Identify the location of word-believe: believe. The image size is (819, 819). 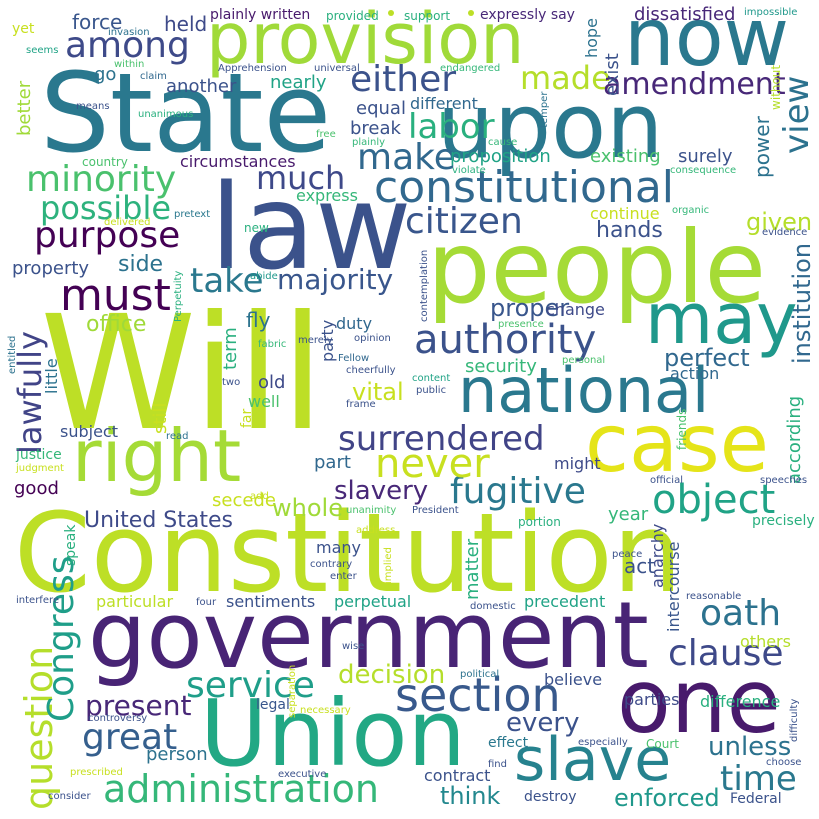
(573, 679).